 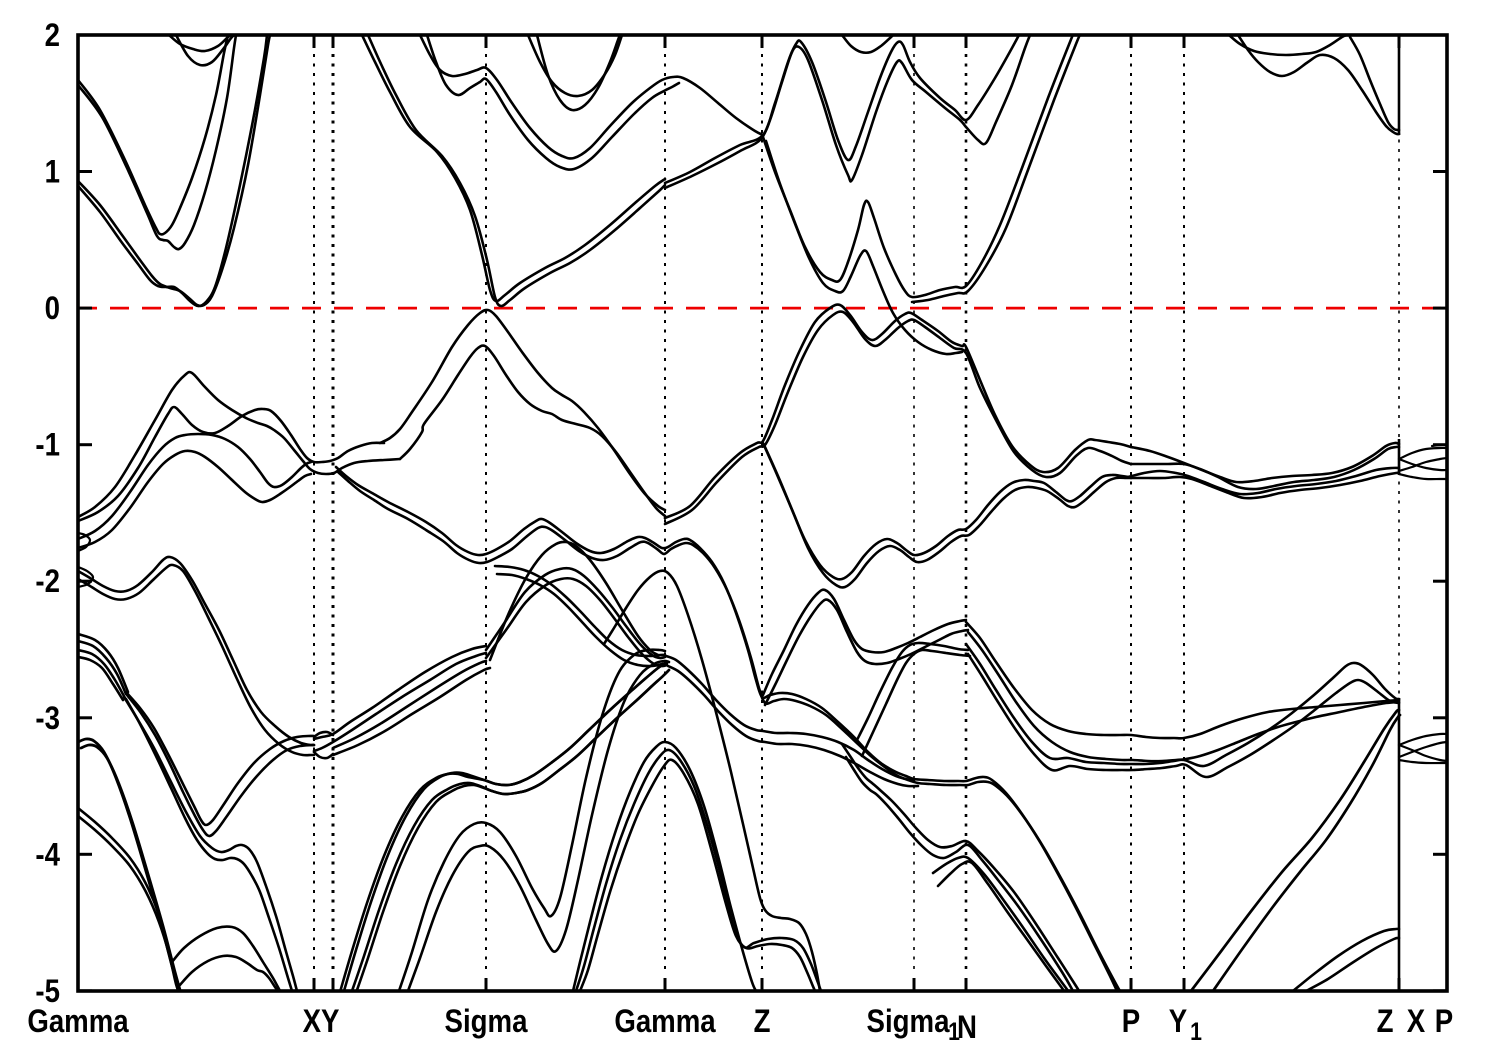 What do you see at coordinates (47, 855) in the screenshot?
I see `svg-text: -4` at bounding box center [47, 855].